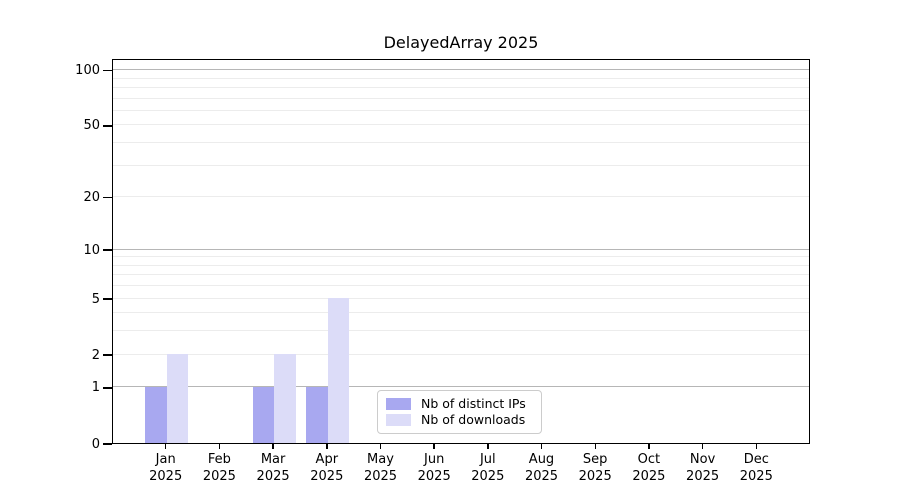 The width and height of the screenshot is (900, 500). What do you see at coordinates (473, 419) in the screenshot?
I see `legend-label-downloads: Nb of downloads` at bounding box center [473, 419].